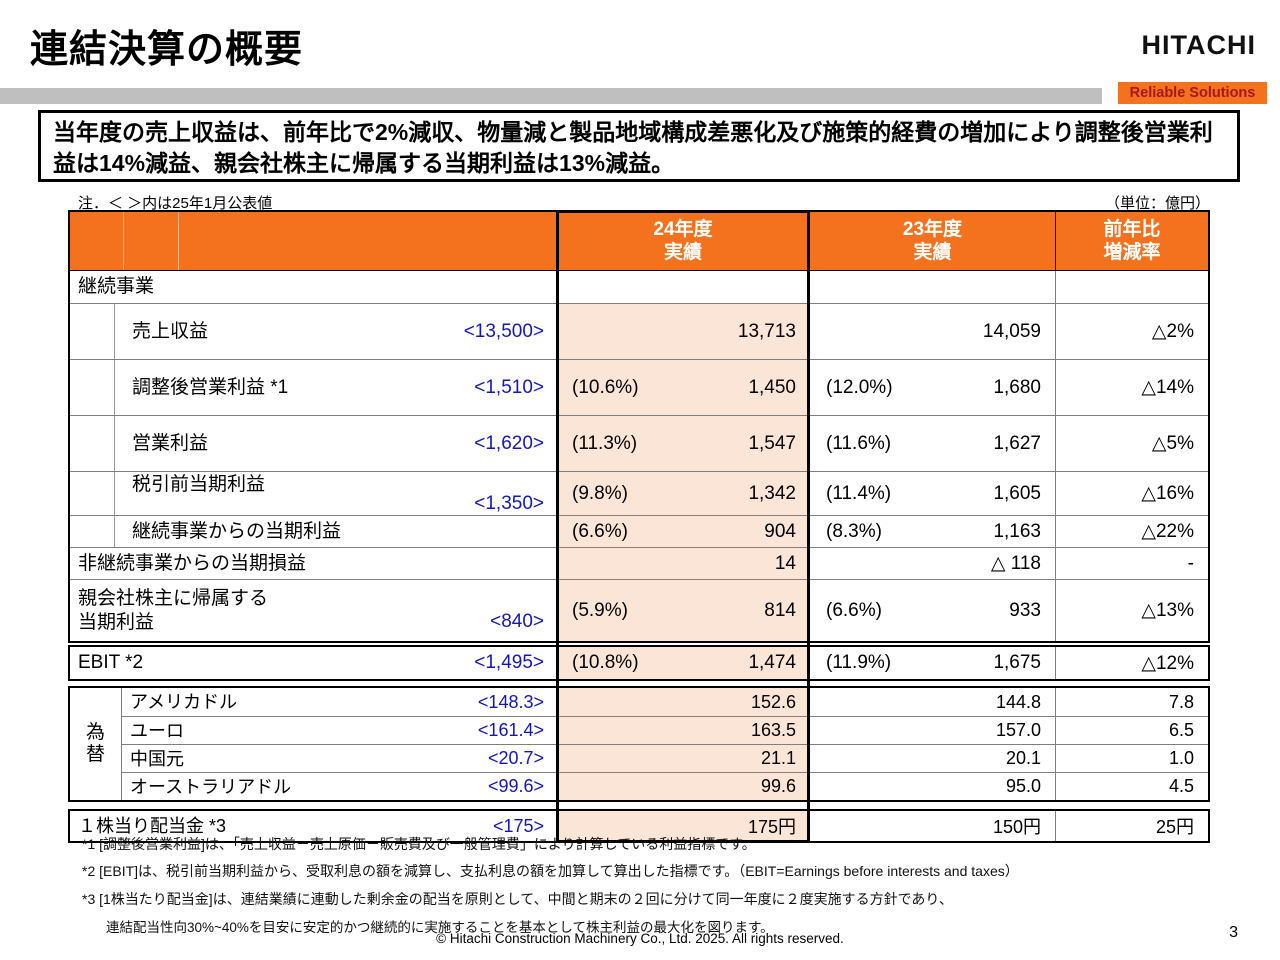 This screenshot has width=1280, height=960. I want to click on fy24-cell: 163.5, so click(683, 730).